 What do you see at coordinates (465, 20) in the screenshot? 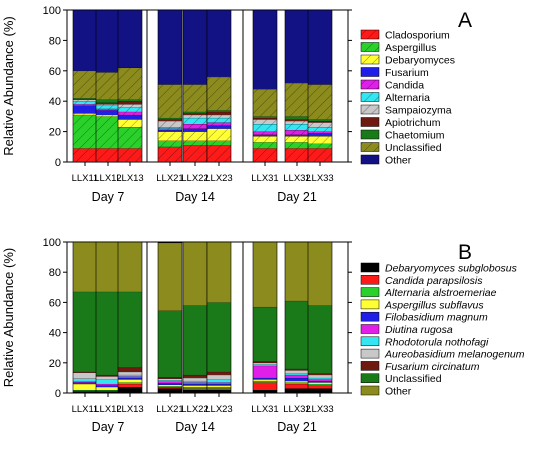
I see `panel-letter: A` at bounding box center [465, 20].